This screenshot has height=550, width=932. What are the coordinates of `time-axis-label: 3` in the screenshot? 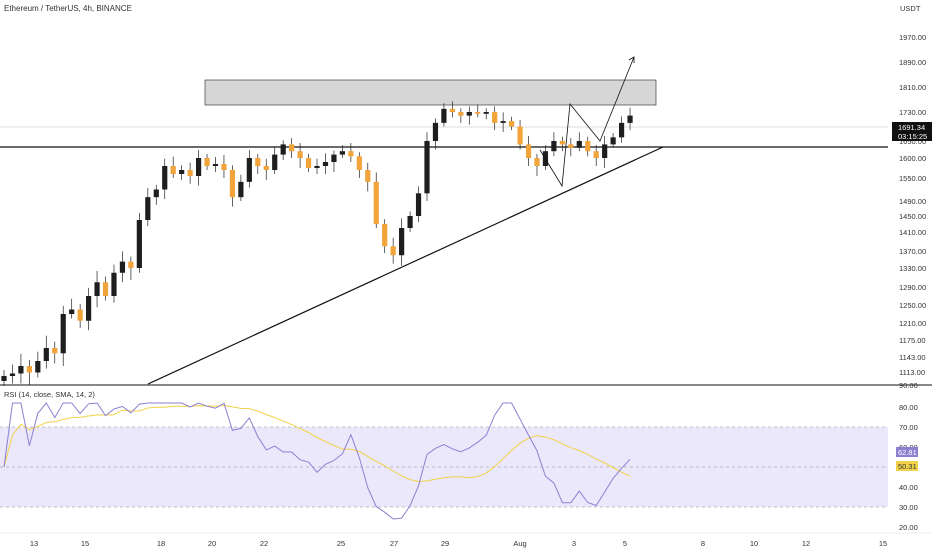 It's located at (574, 543).